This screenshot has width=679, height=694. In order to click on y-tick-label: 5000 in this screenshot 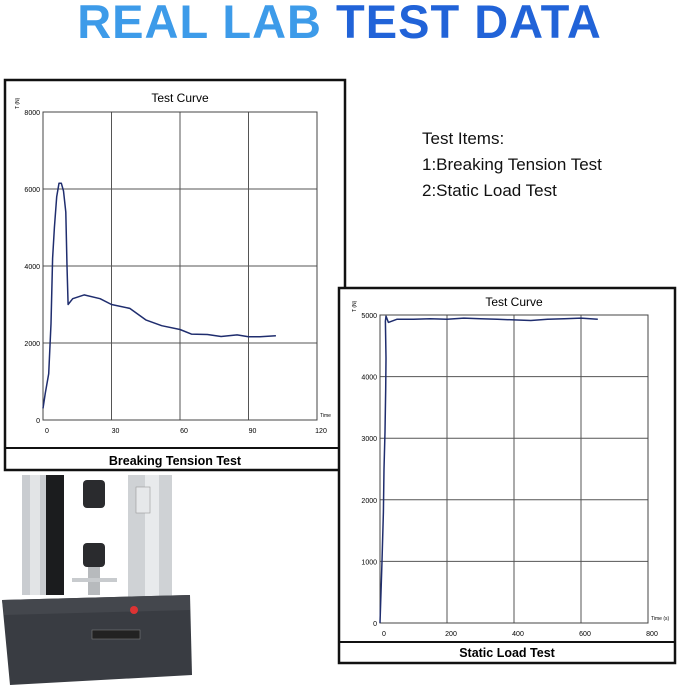, I will do `click(369, 316)`.